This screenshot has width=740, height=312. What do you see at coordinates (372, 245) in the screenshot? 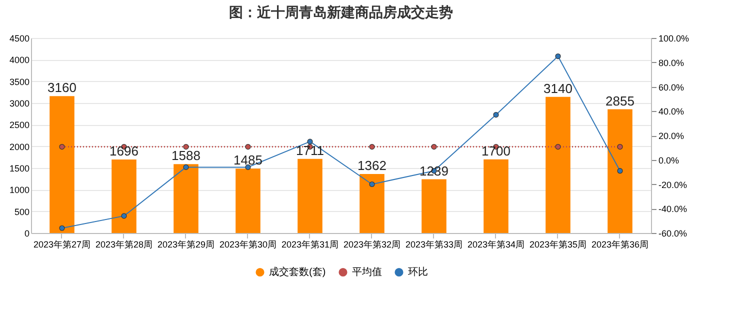
I see `x-tick-label: 2023年第32周` at bounding box center [372, 245].